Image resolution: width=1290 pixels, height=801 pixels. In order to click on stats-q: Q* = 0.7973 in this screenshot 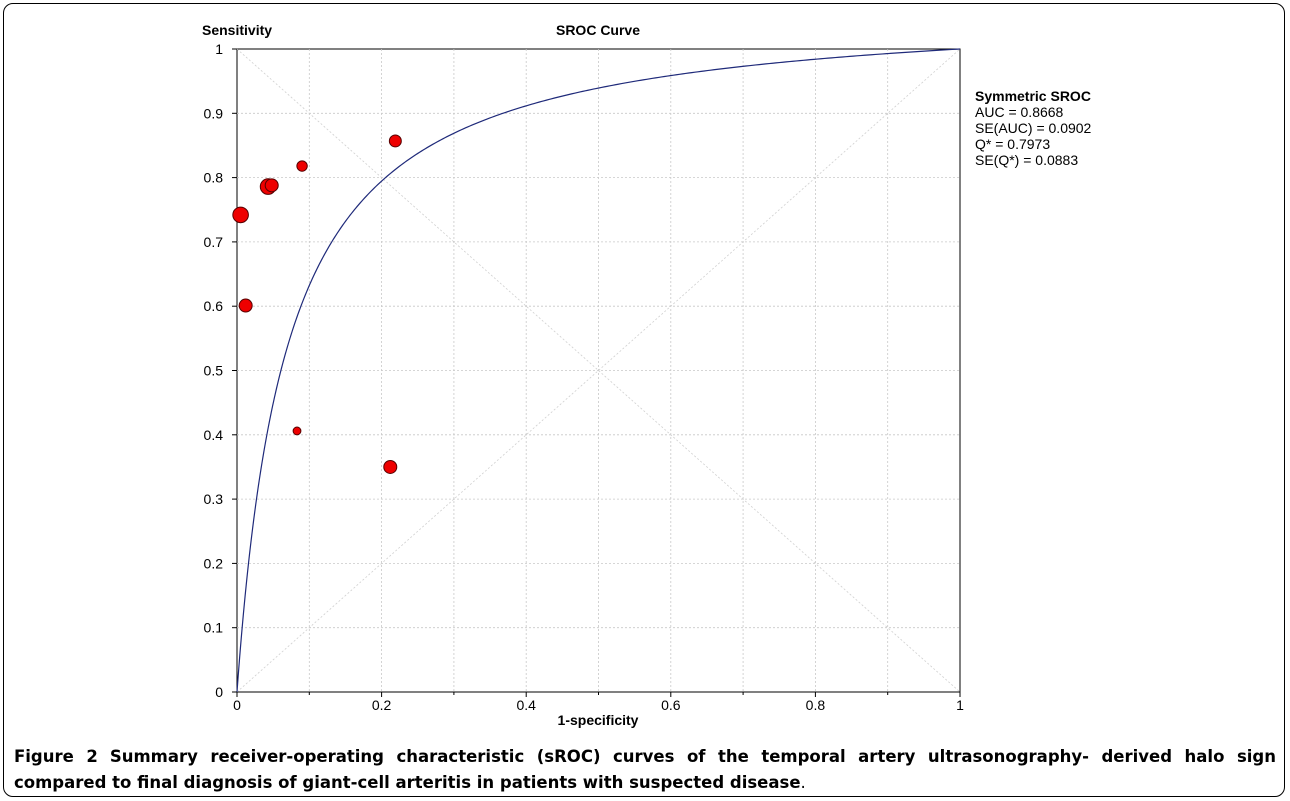, I will do `click(1012, 144)`.